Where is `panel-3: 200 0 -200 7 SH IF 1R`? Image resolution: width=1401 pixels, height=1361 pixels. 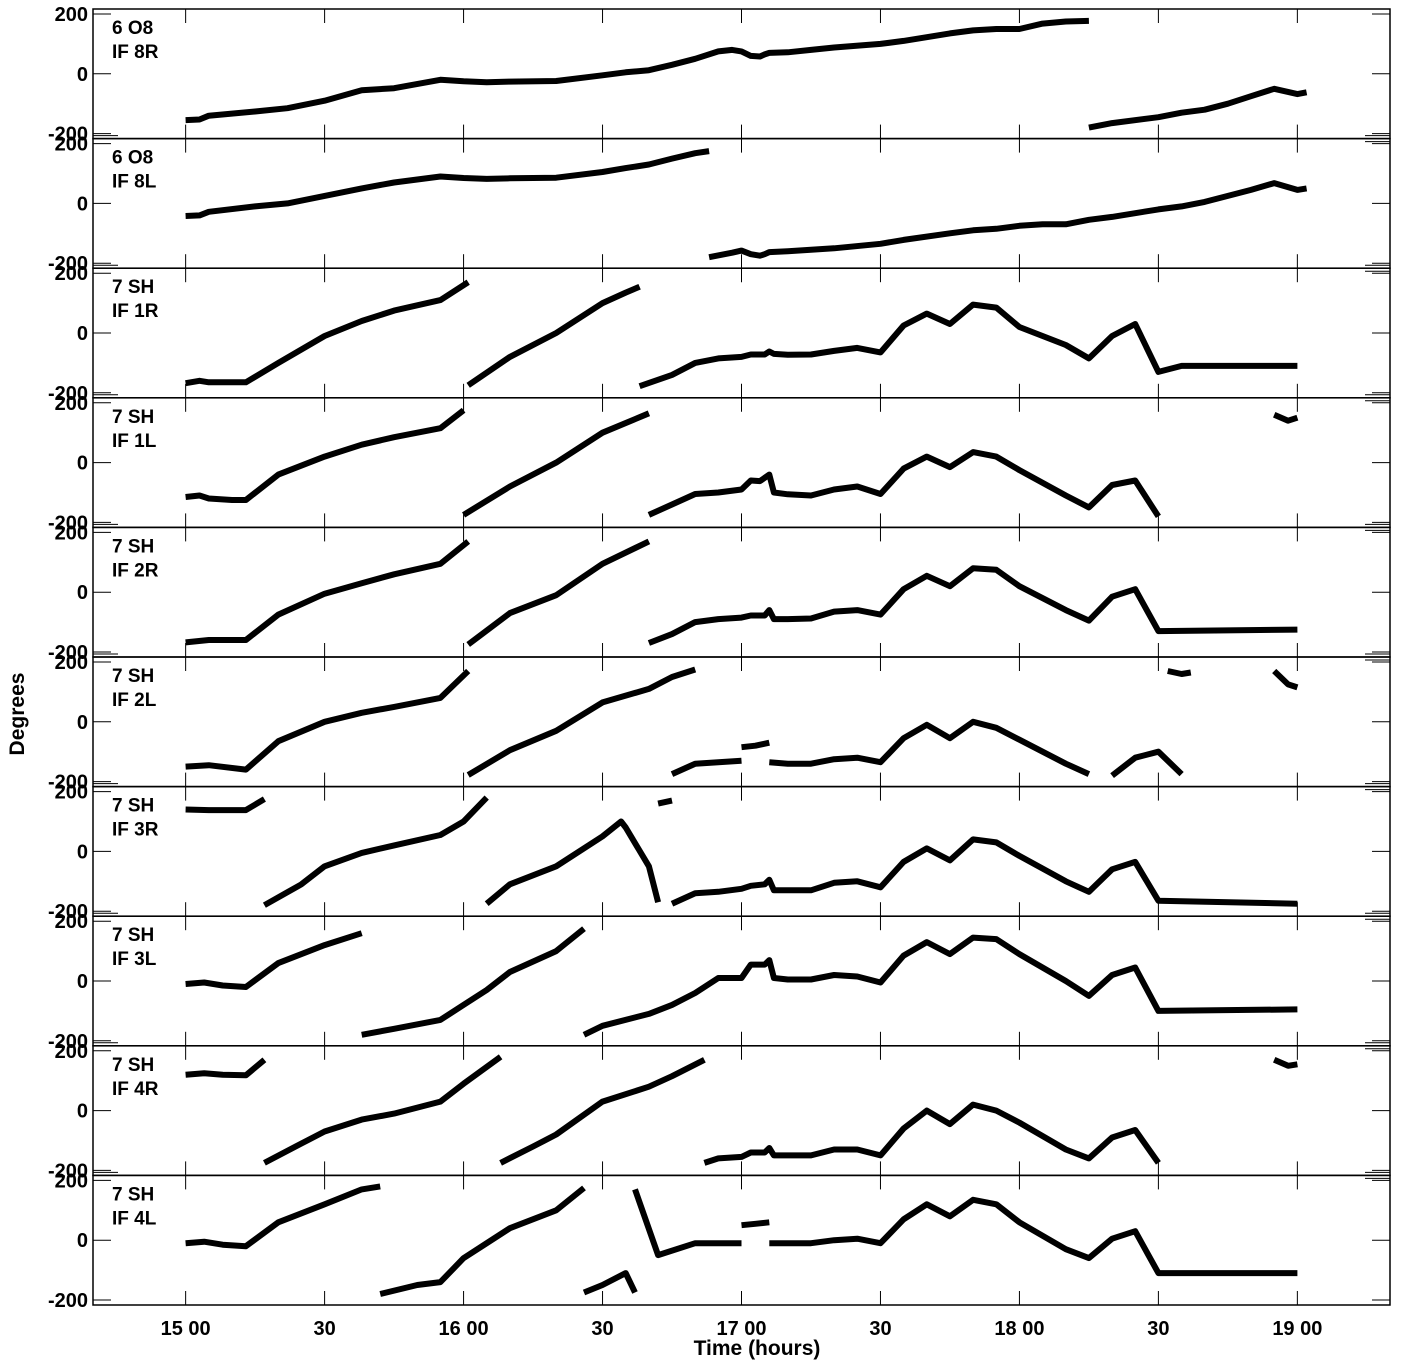
panel-3: 200 0 -200 7 SH IF 1R is located at coordinates (719, 334).